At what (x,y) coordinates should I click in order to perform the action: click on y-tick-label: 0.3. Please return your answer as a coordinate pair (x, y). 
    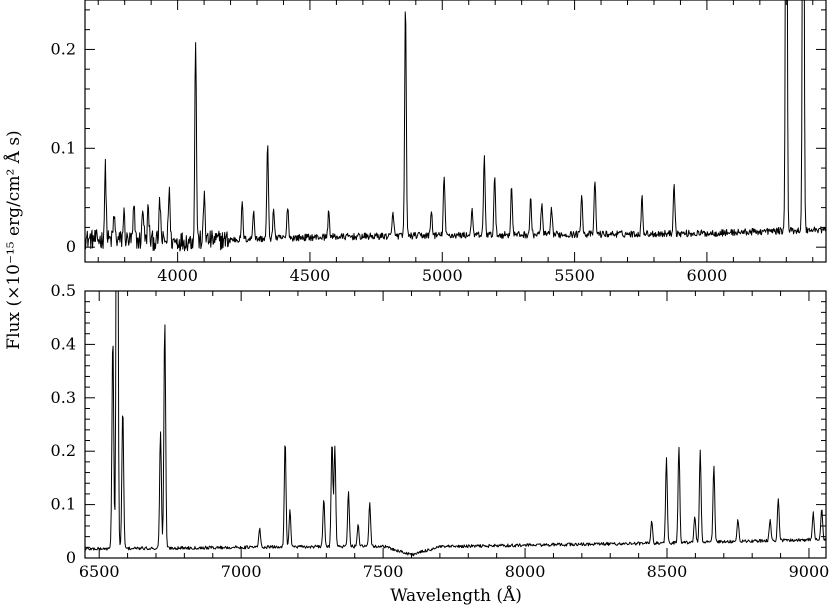
    Looking at the image, I should click on (63, 397).